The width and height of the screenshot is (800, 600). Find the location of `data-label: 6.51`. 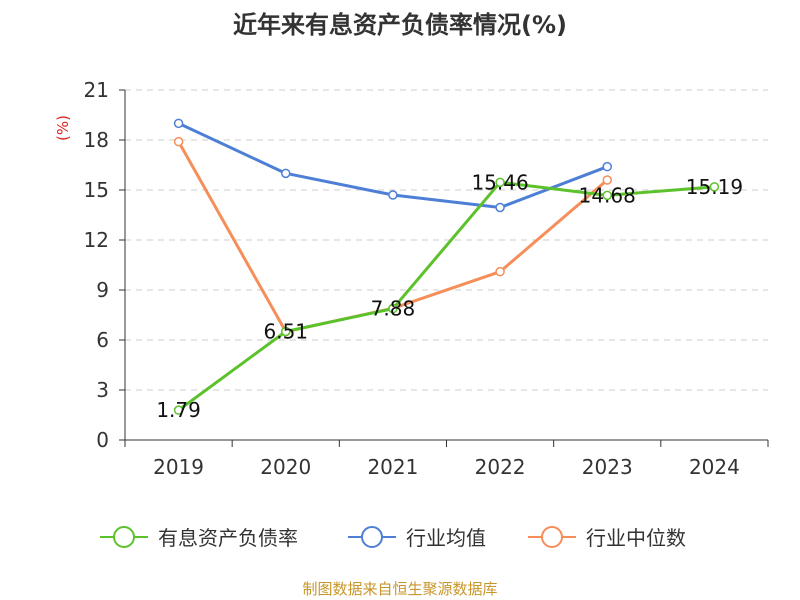

data-label: 6.51 is located at coordinates (285, 332).